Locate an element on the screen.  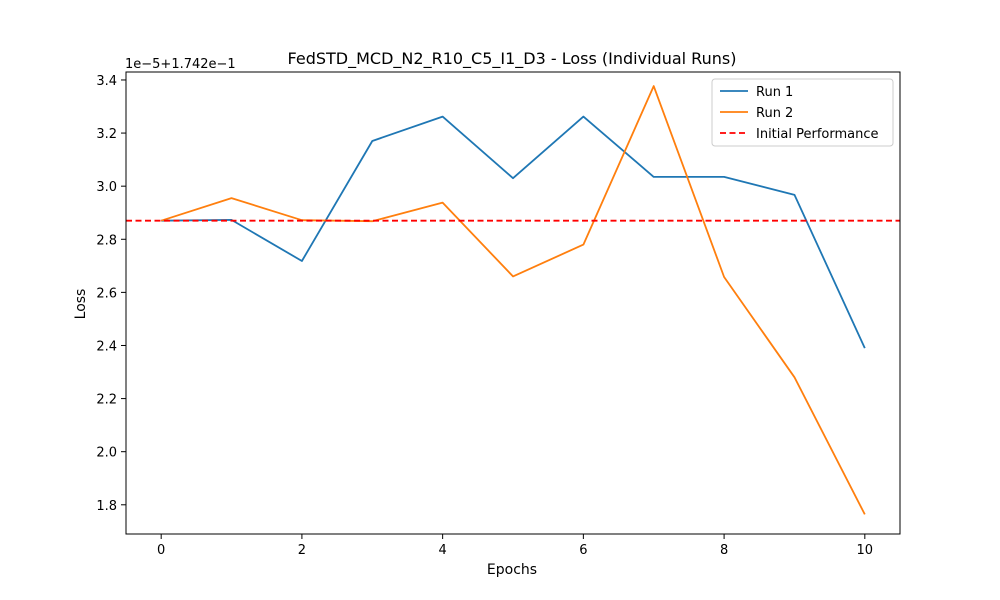
x-tick-label: 8 is located at coordinates (724, 550).